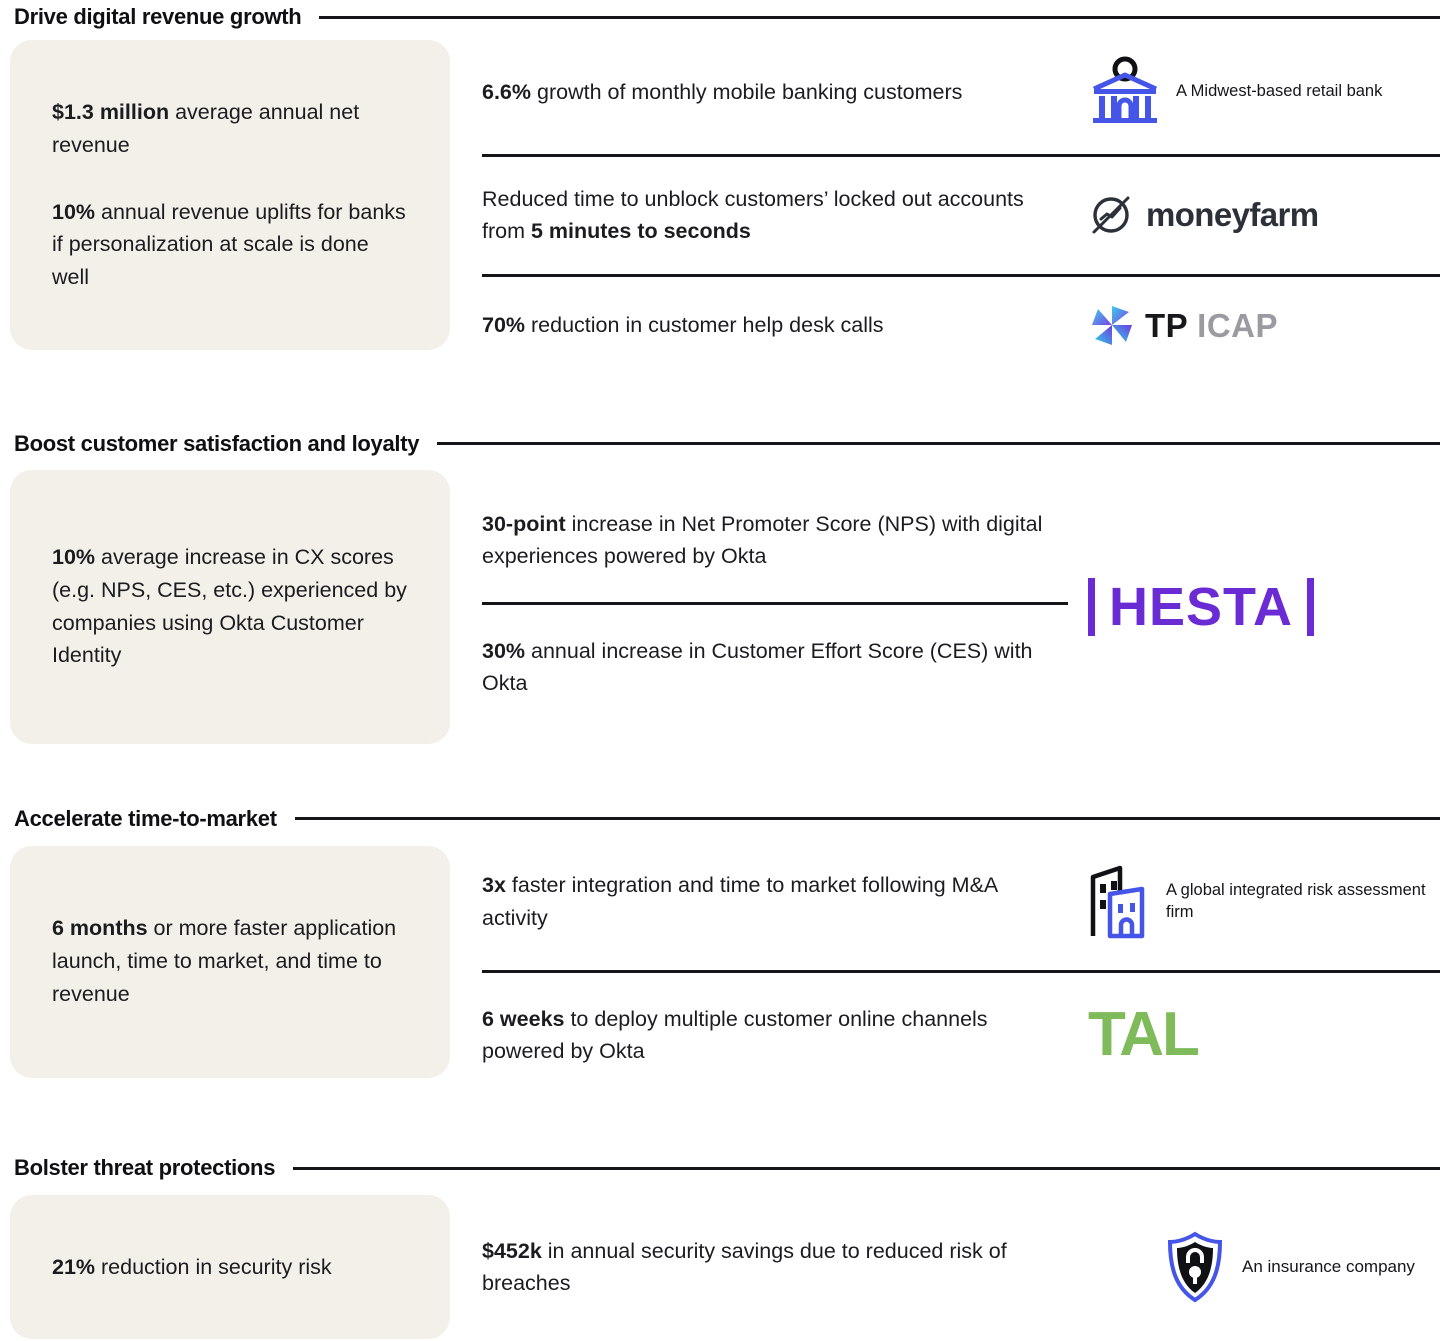  Describe the element at coordinates (1279, 91) in the screenshot. I see `logo-caption: A Midwest-based retail bank` at that location.